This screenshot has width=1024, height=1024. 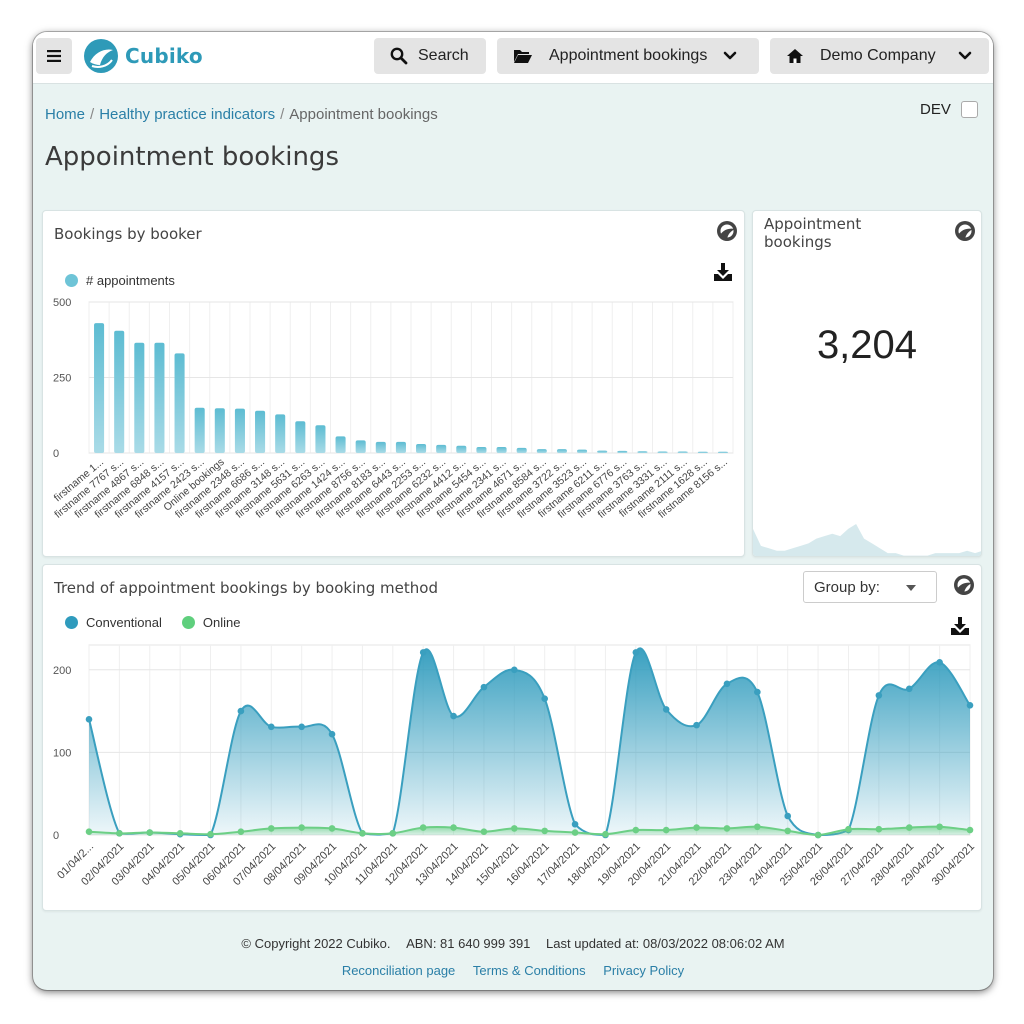 What do you see at coordinates (879, 56) in the screenshot?
I see `company-dropdown: Demo Company` at bounding box center [879, 56].